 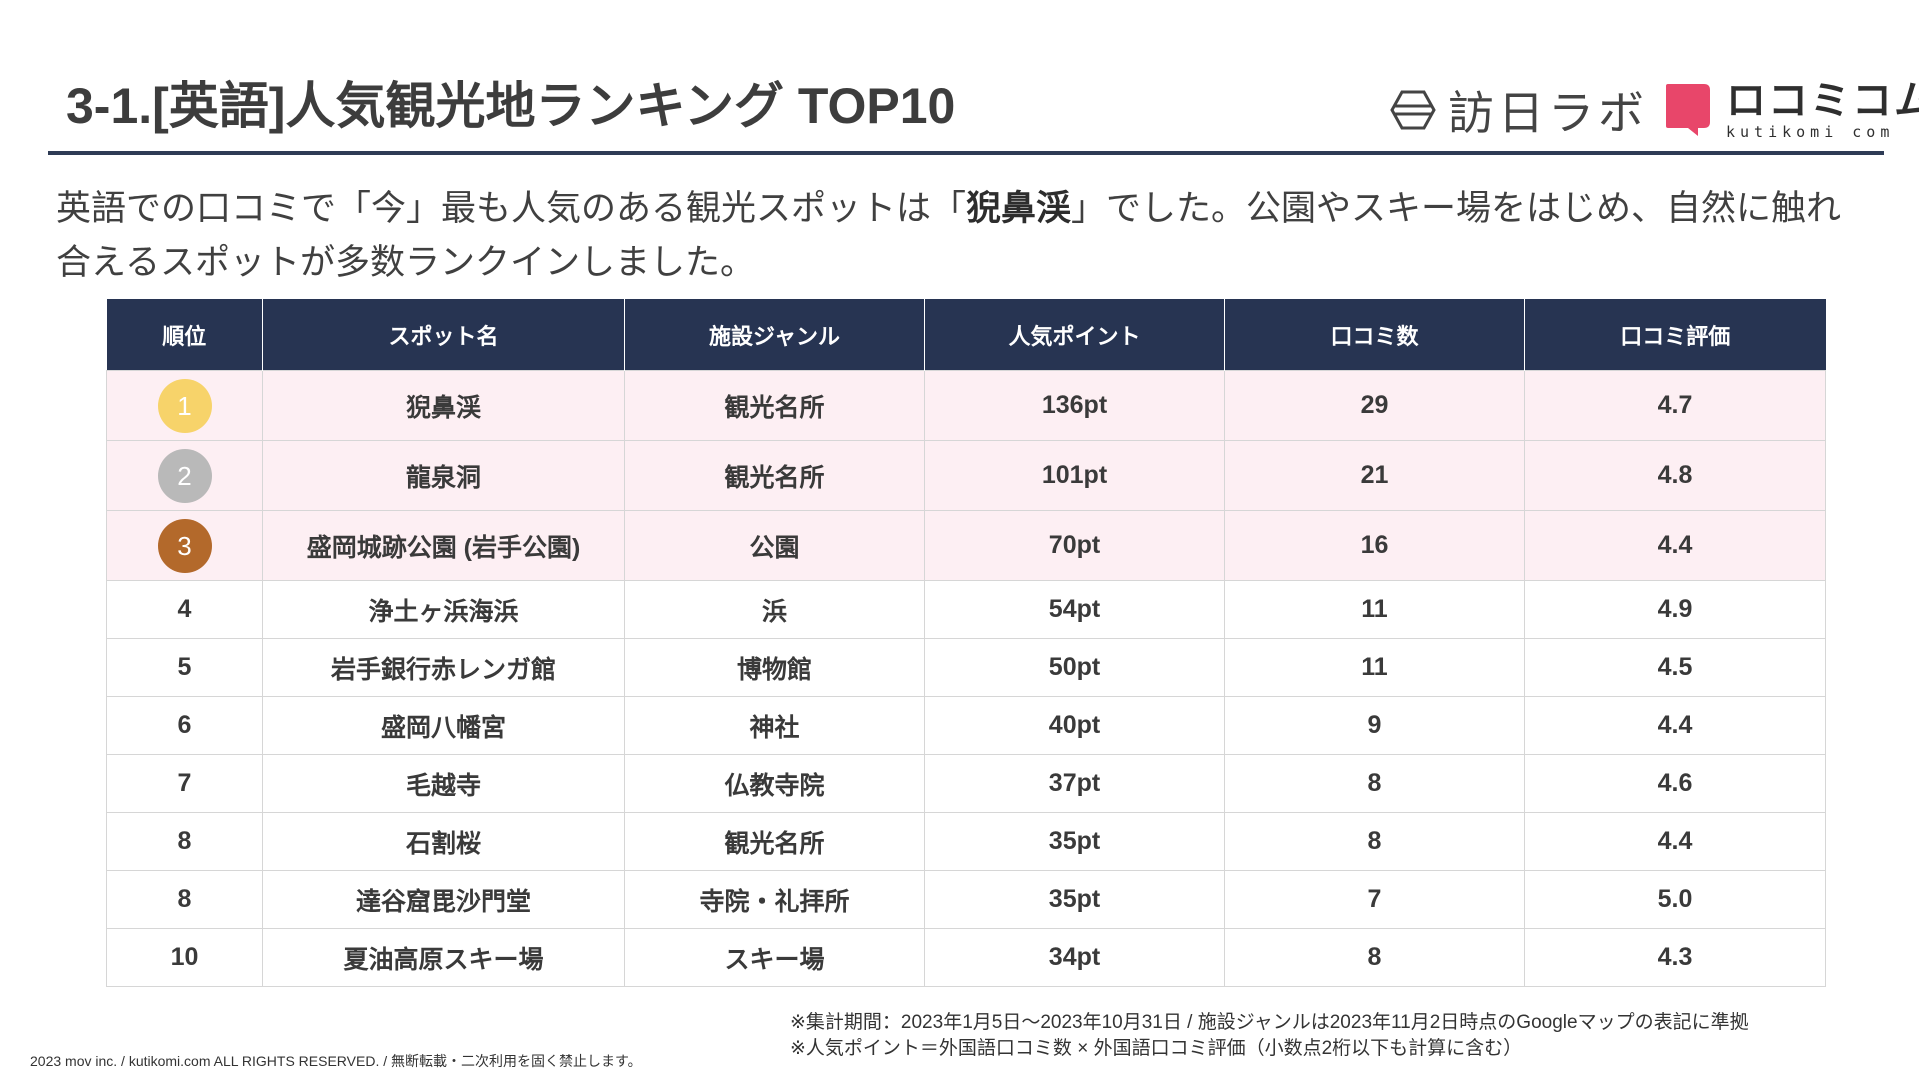 What do you see at coordinates (1074, 545) in the screenshot?
I see `points-cell: 70pt` at bounding box center [1074, 545].